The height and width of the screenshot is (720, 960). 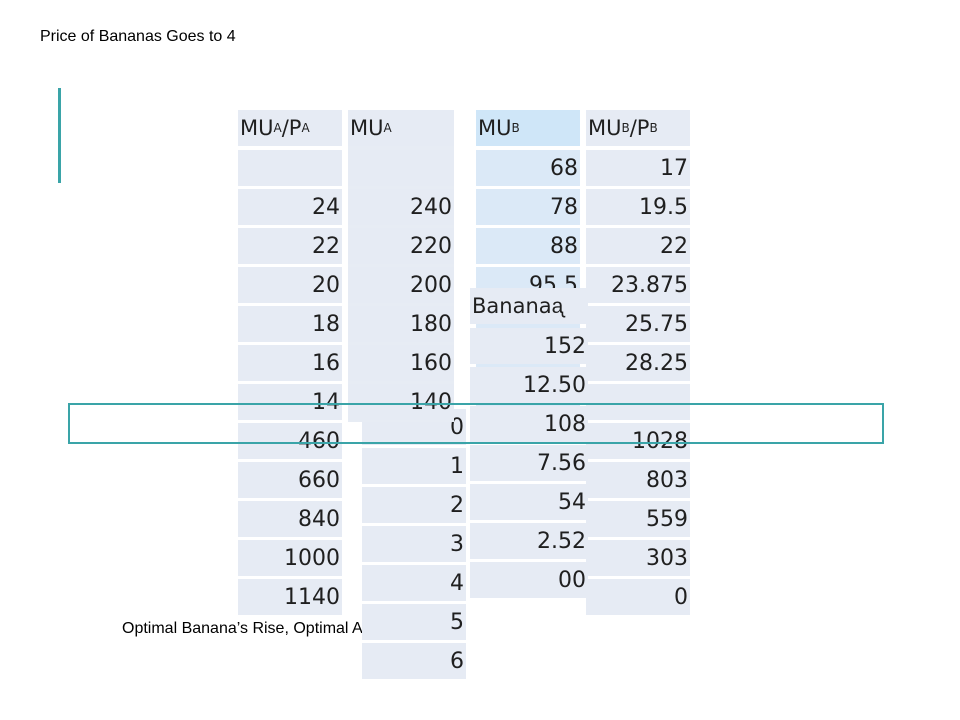 What do you see at coordinates (529, 580) in the screenshot?
I see `bananas-cell: 00` at bounding box center [529, 580].